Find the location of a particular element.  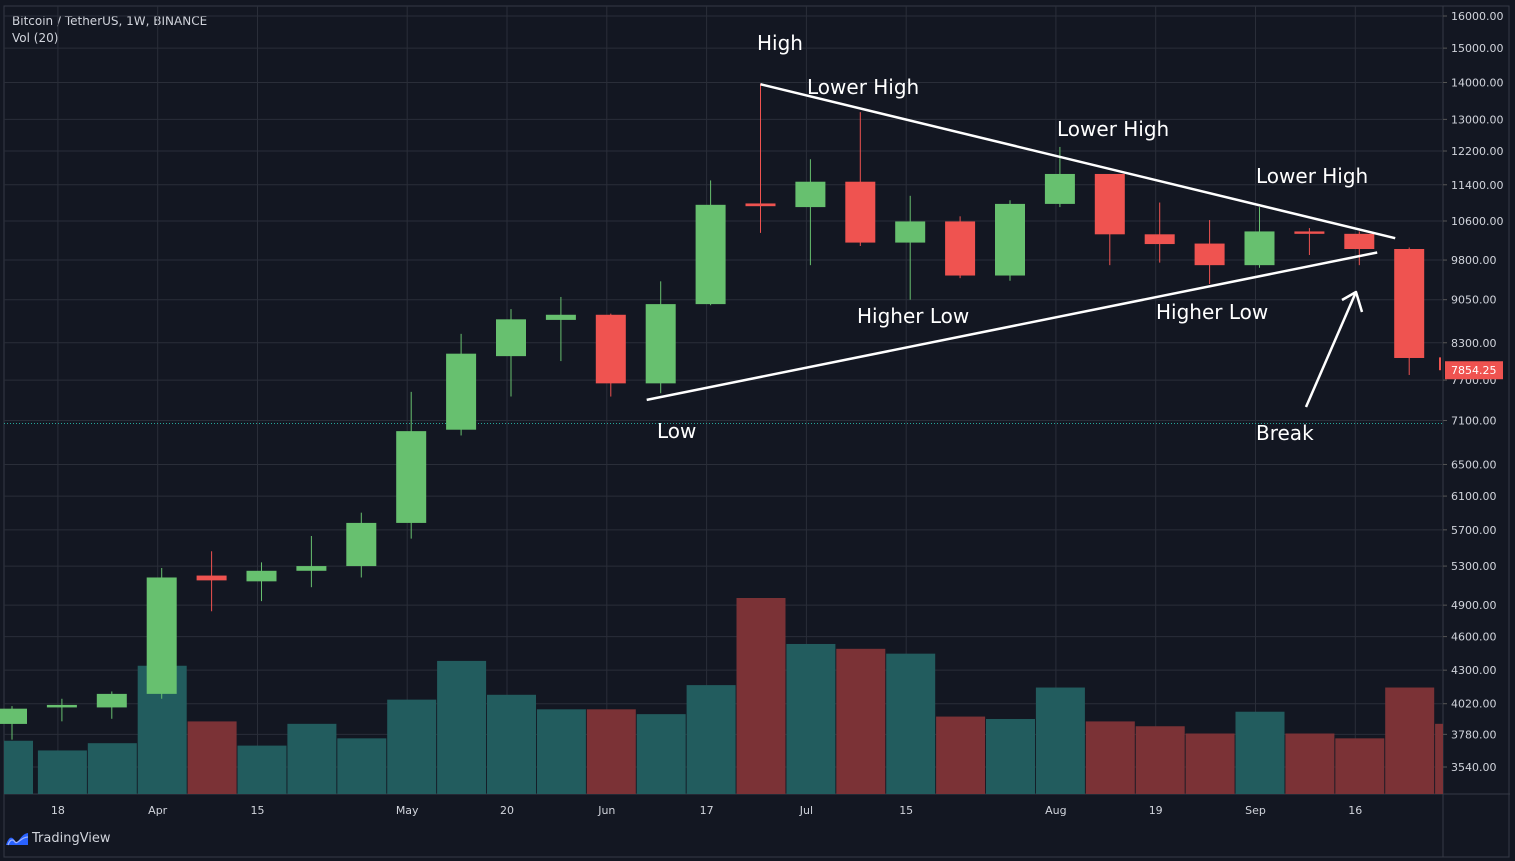

price-tick-label: 4020.00 is located at coordinates (1474, 704).